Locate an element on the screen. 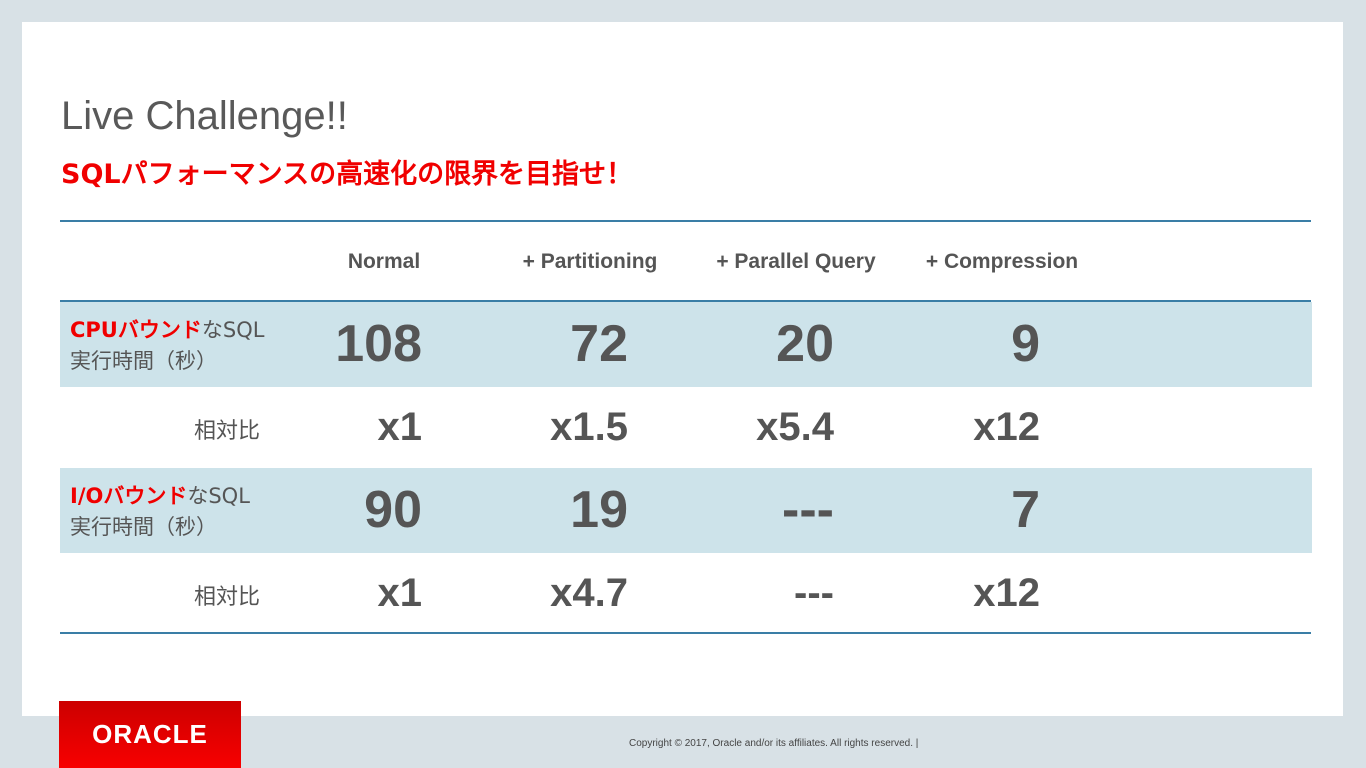 The height and width of the screenshot is (768, 1366). slide-title: Live Challenge!! is located at coordinates (204, 116).